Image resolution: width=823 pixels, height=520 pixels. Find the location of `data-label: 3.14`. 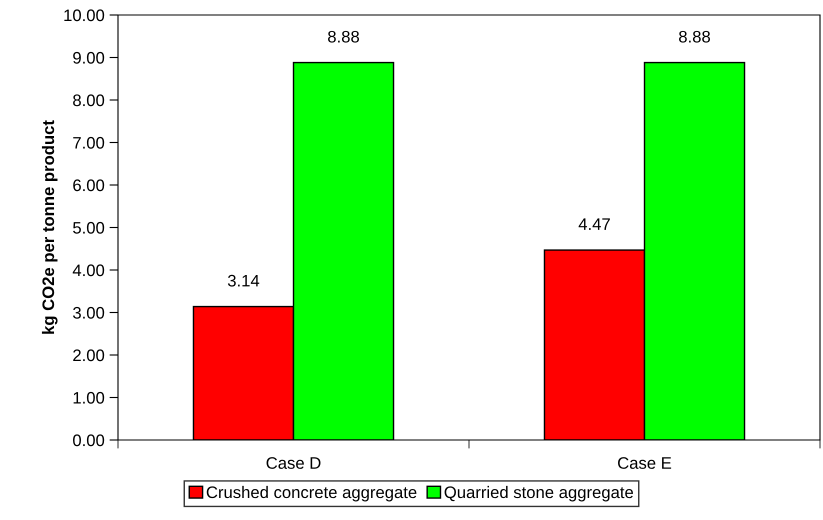

data-label: 3.14 is located at coordinates (244, 280).